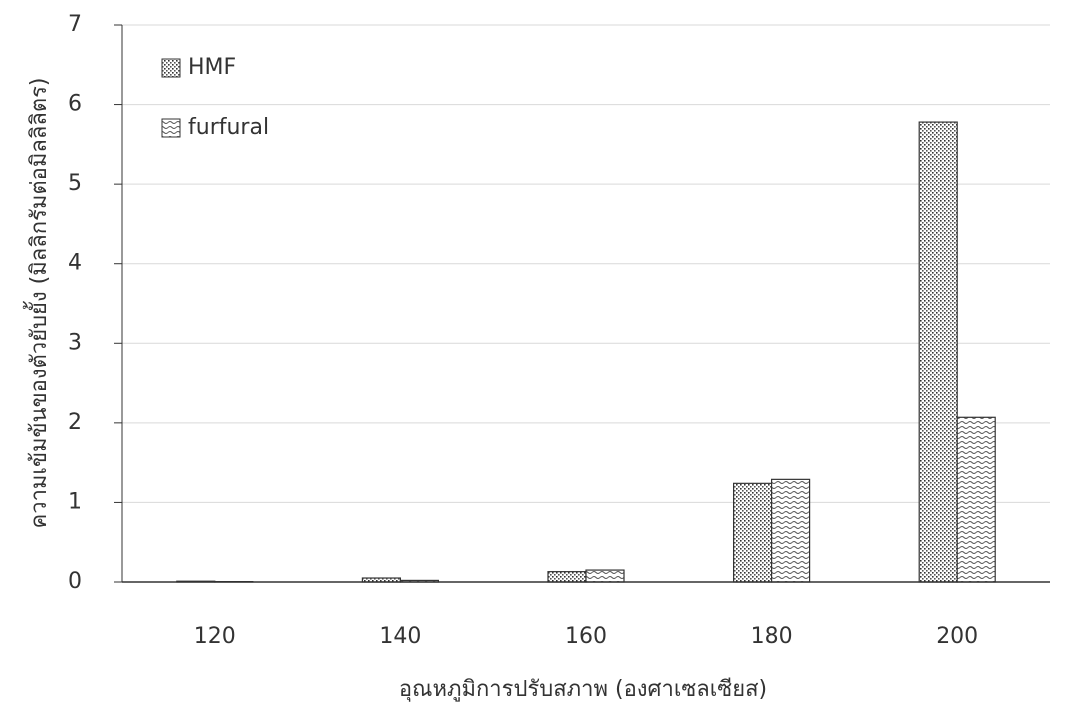 The width and height of the screenshot is (1072, 715). Describe the element at coordinates (75, 24) in the screenshot. I see `y-tick-label: 7` at that location.